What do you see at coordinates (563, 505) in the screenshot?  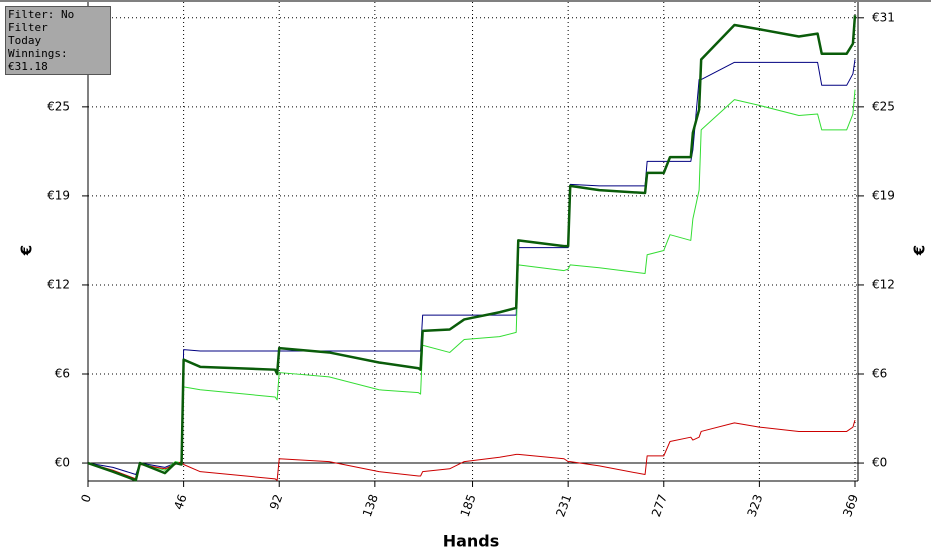 I see `x-tick-label: 231` at bounding box center [563, 505].